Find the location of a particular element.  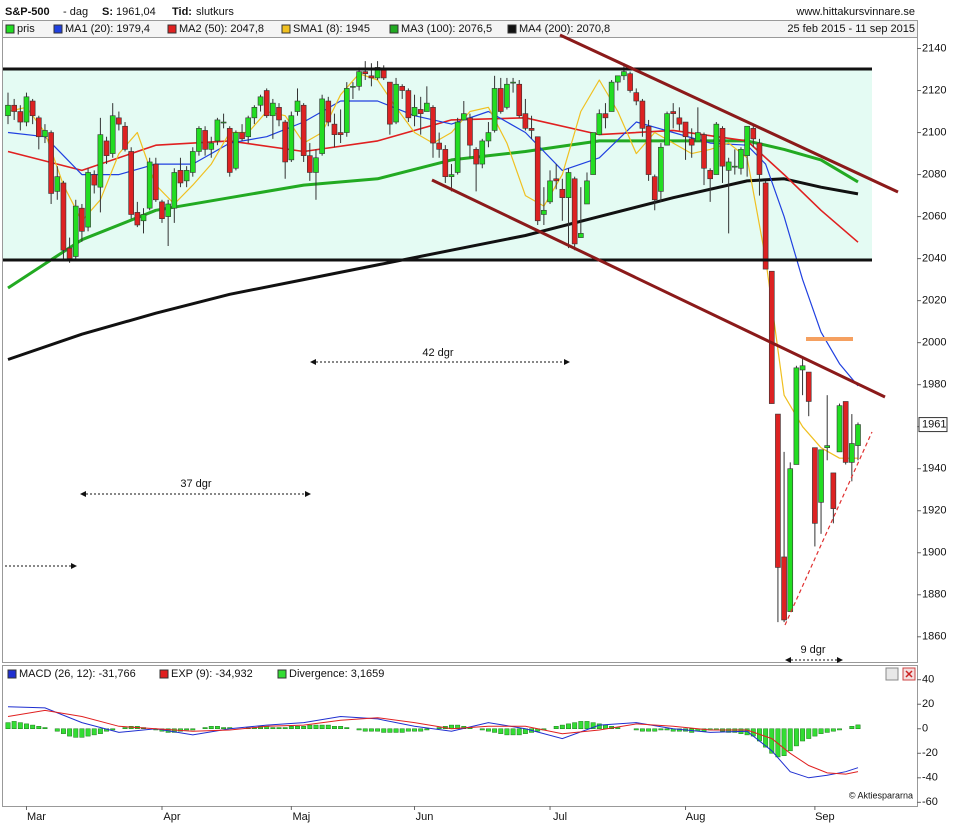

time-value: slutkurs is located at coordinates (215, 12).